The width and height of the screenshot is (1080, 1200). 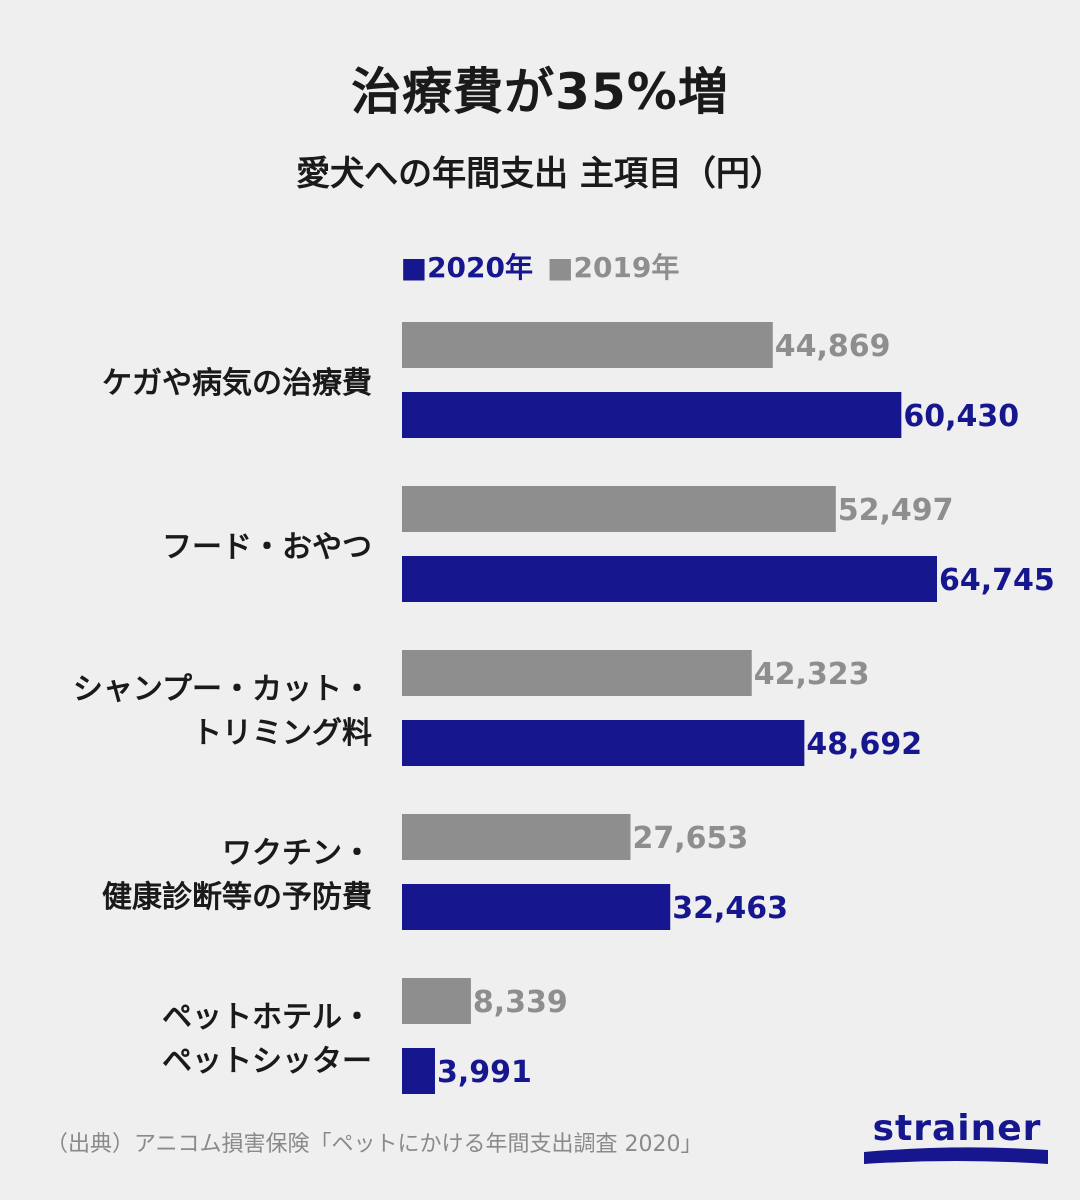 I want to click on strainer-logo: strainer, so click(x=957, y=1138).